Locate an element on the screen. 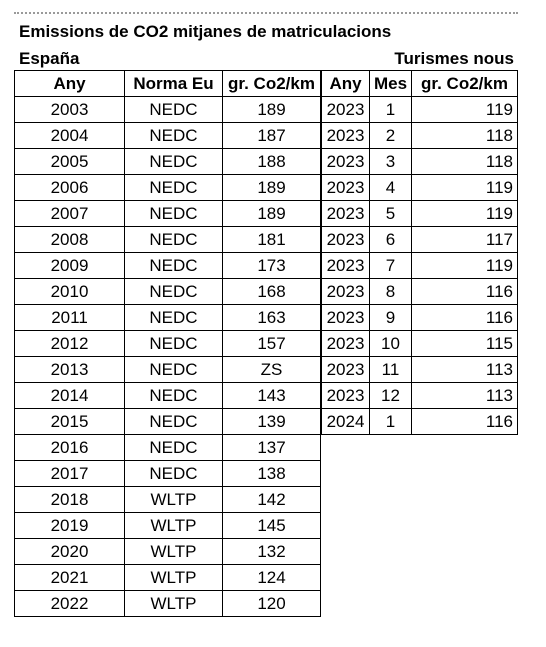 The width and height of the screenshot is (546, 647). year-cell: 2022 is located at coordinates (69, 603).